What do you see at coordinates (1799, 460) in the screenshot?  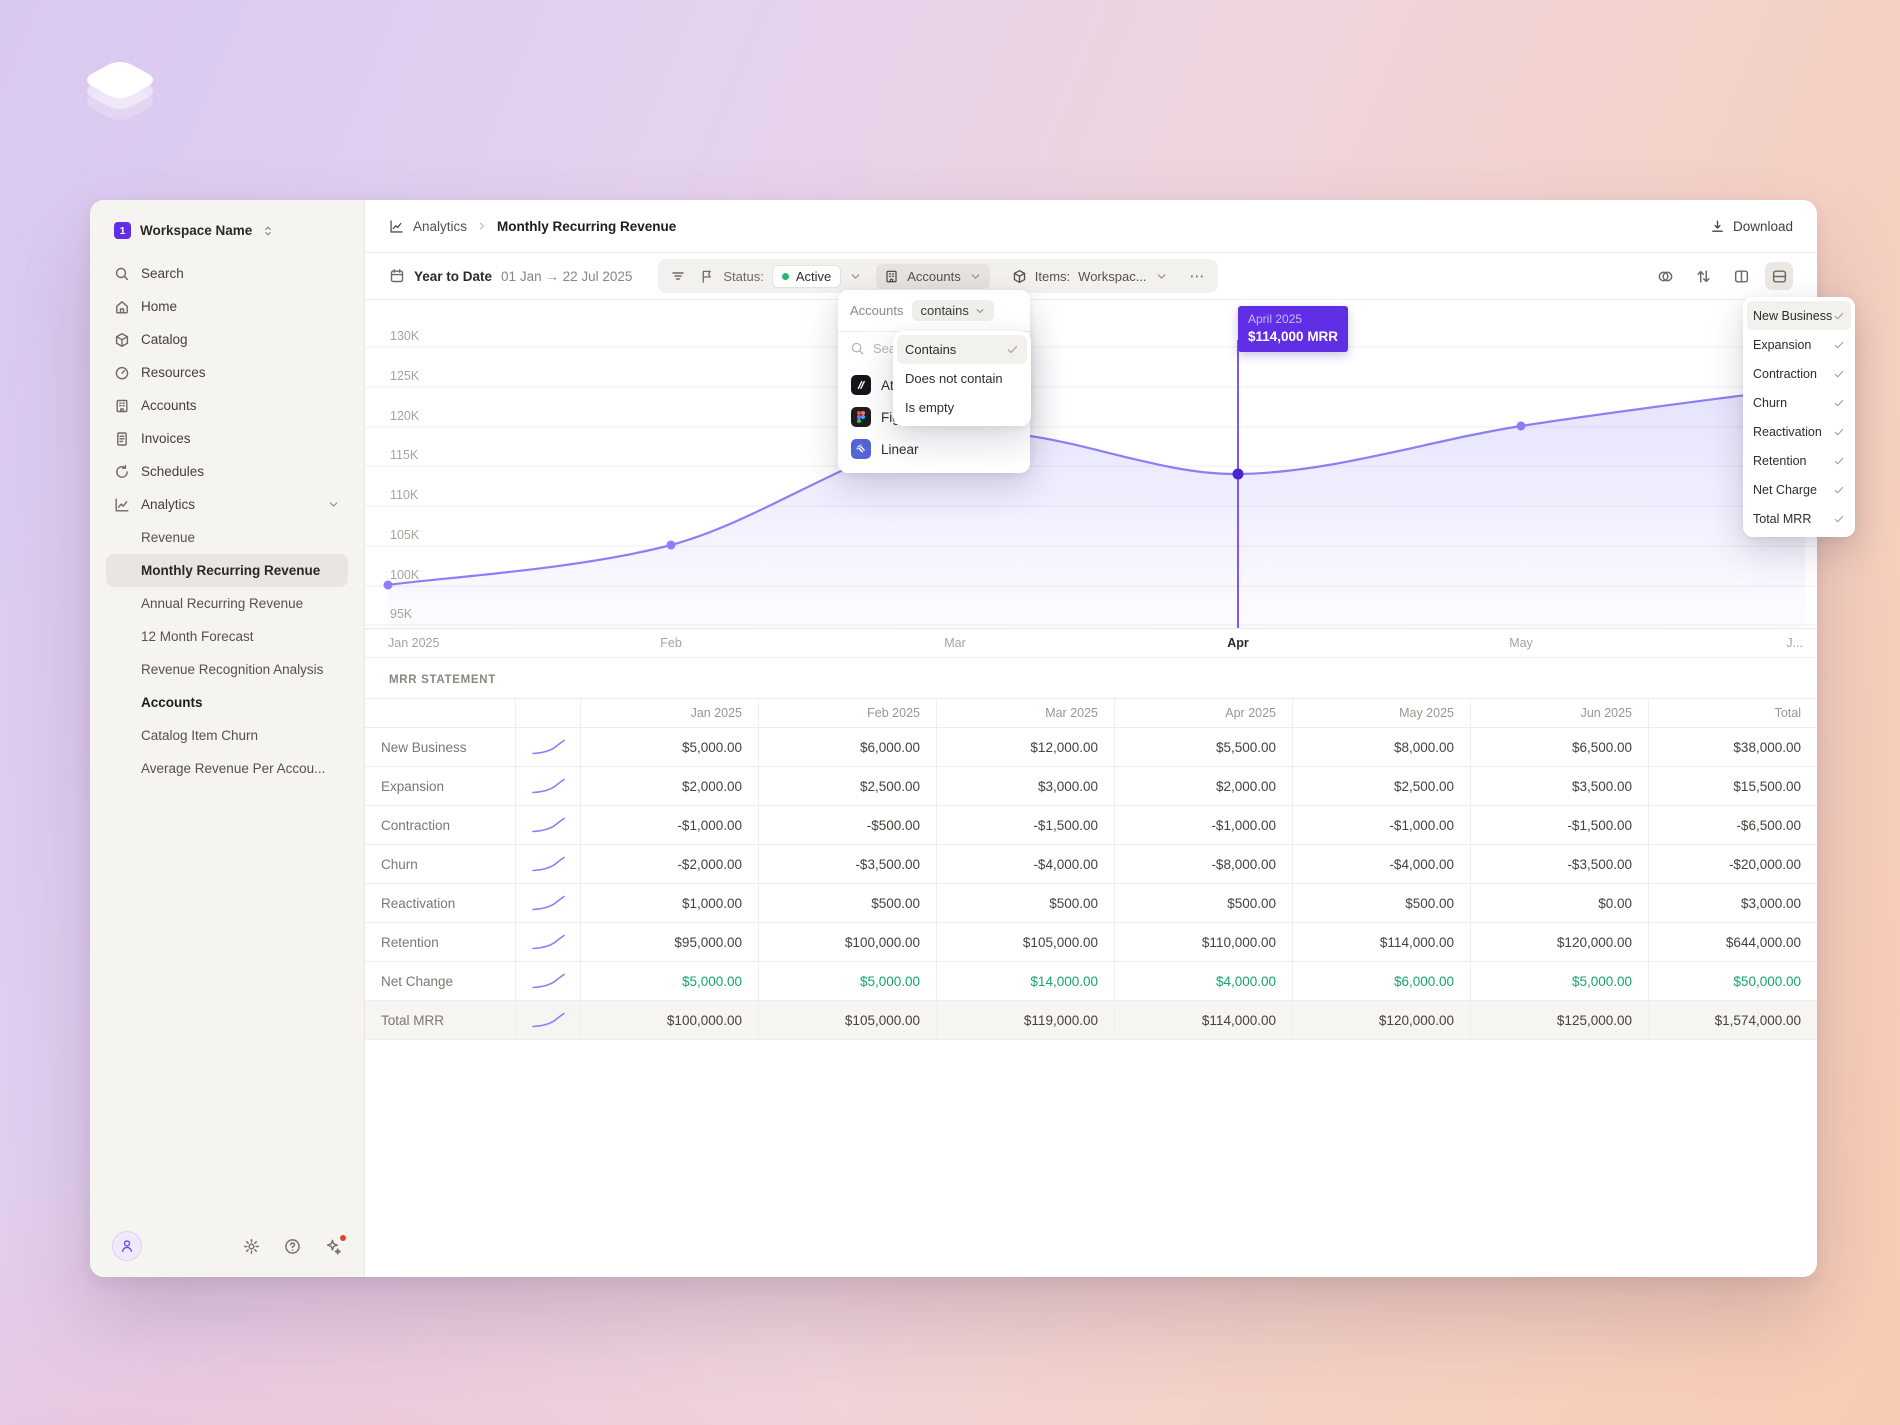 I see `metric-menu-item: Retention` at bounding box center [1799, 460].